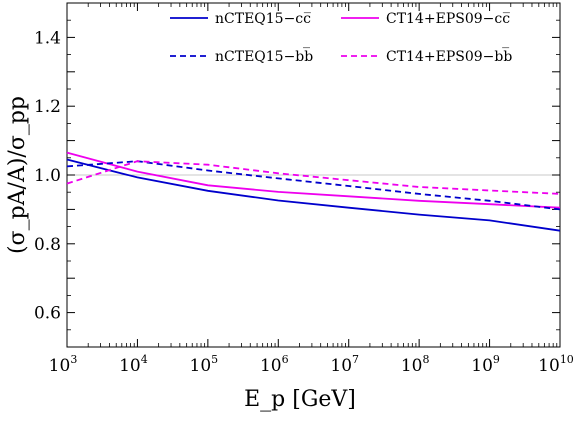 Image resolution: width=581 pixels, height=421 pixels. Describe the element at coordinates (344, 364) in the screenshot. I see `x-tick-label: 10⁷` at that location.